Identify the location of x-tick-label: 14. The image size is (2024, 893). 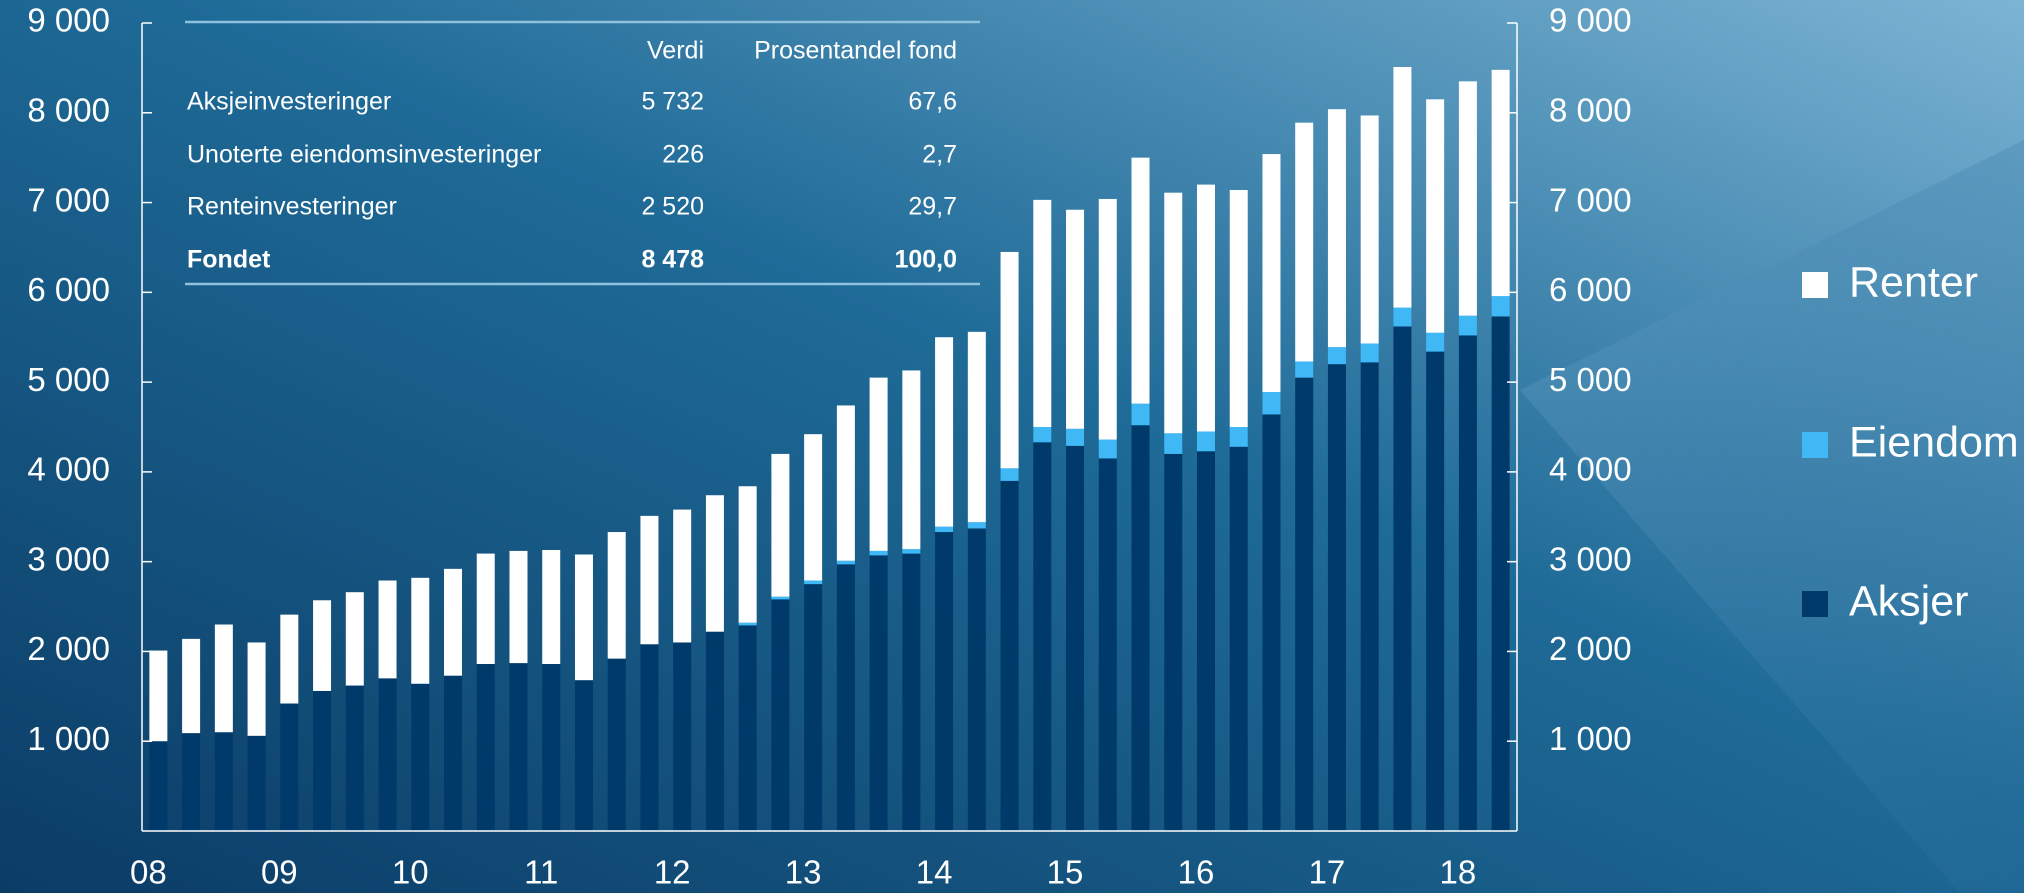
(934, 872).